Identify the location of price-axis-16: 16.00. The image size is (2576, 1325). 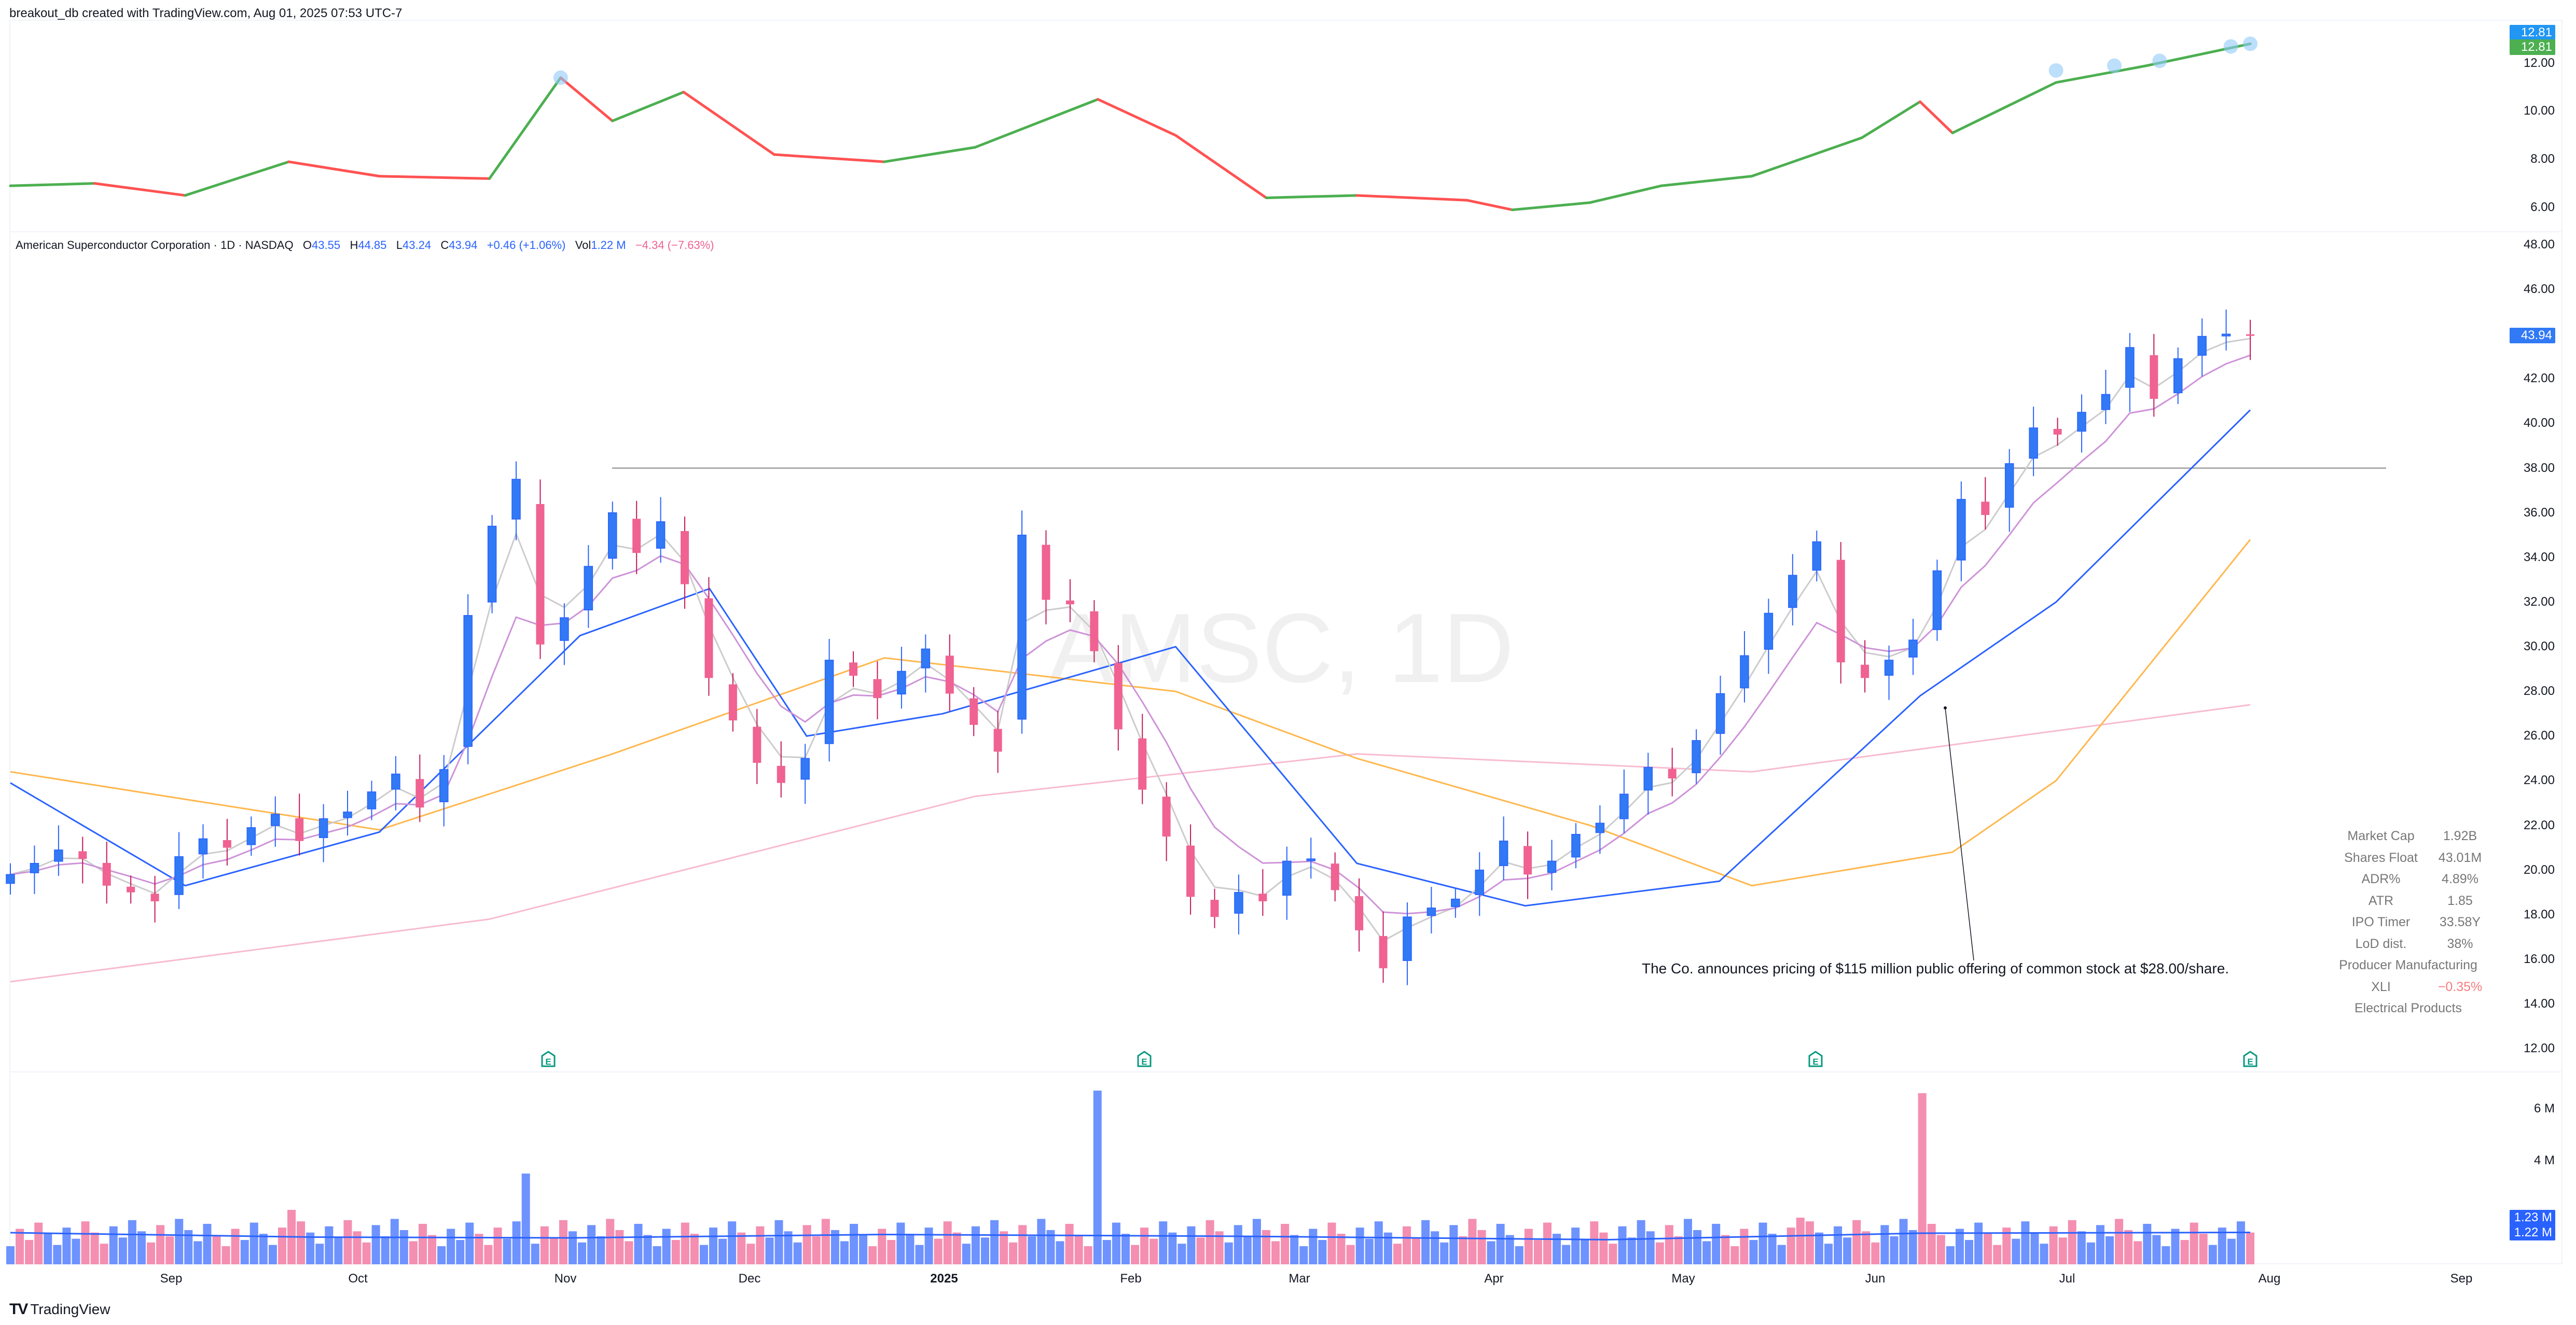
(2539, 959).